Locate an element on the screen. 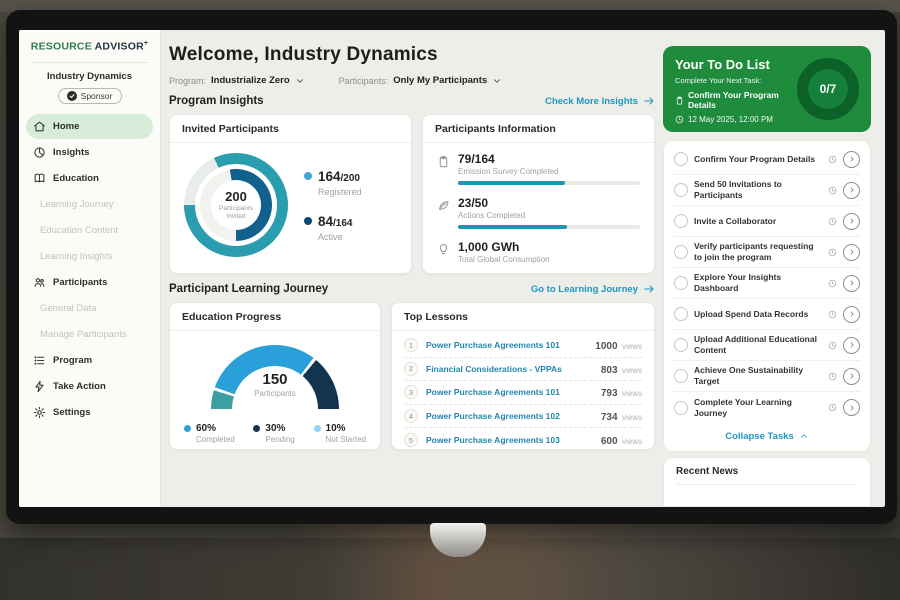 This screenshot has height=600, width=900. task-label: Upload Spend Data Records is located at coordinates (751, 313).